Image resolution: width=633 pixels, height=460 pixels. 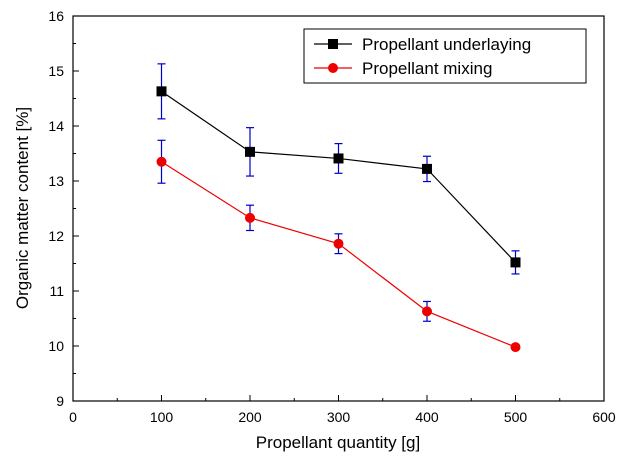 What do you see at coordinates (56, 346) in the screenshot?
I see `y-tick-label: 10` at bounding box center [56, 346].